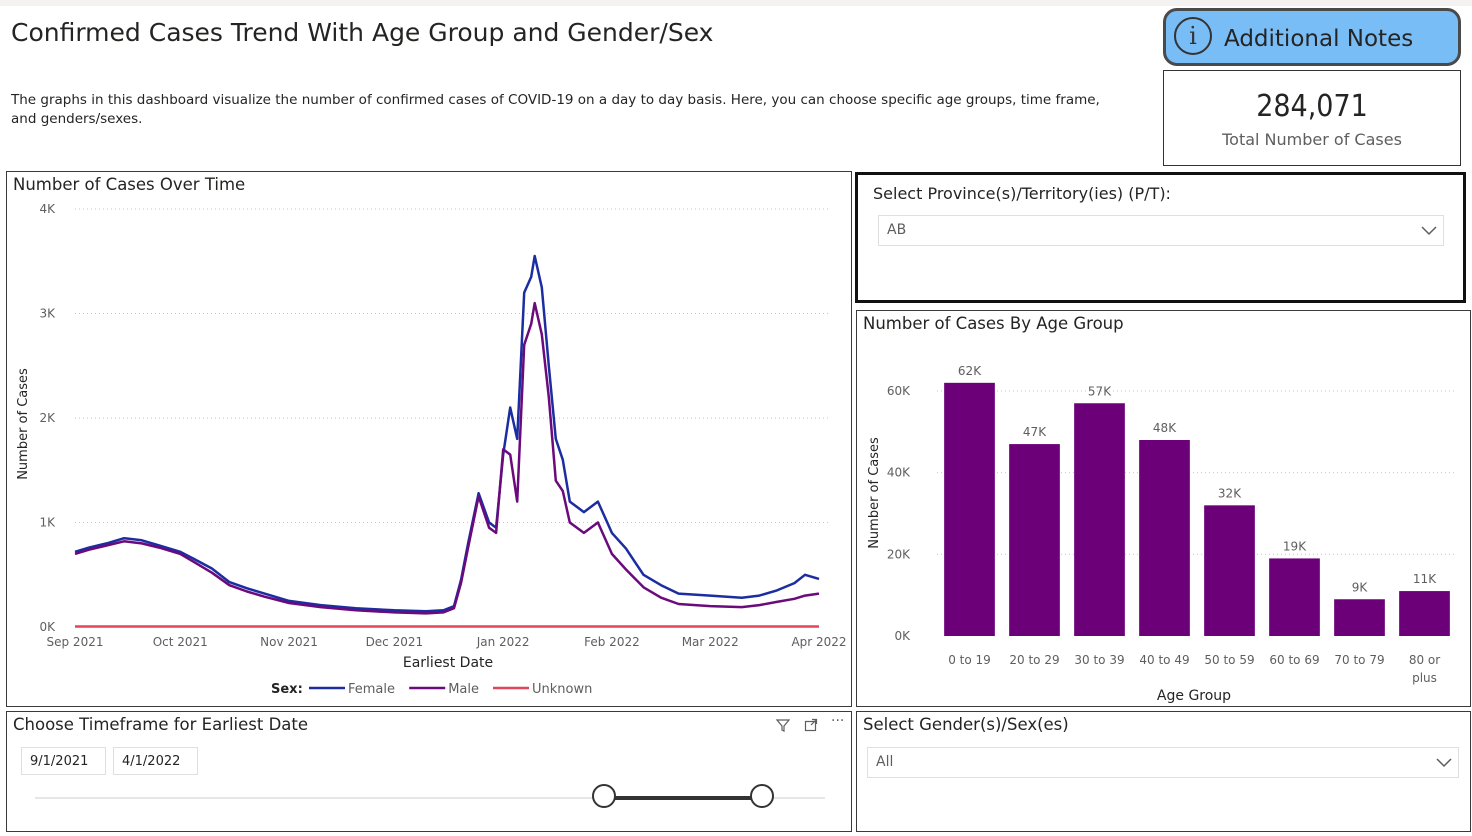 The width and height of the screenshot is (1472, 836). Describe the element at coordinates (1164, 660) in the screenshot. I see `bar-x-tick-label: 40 to 49` at that location.